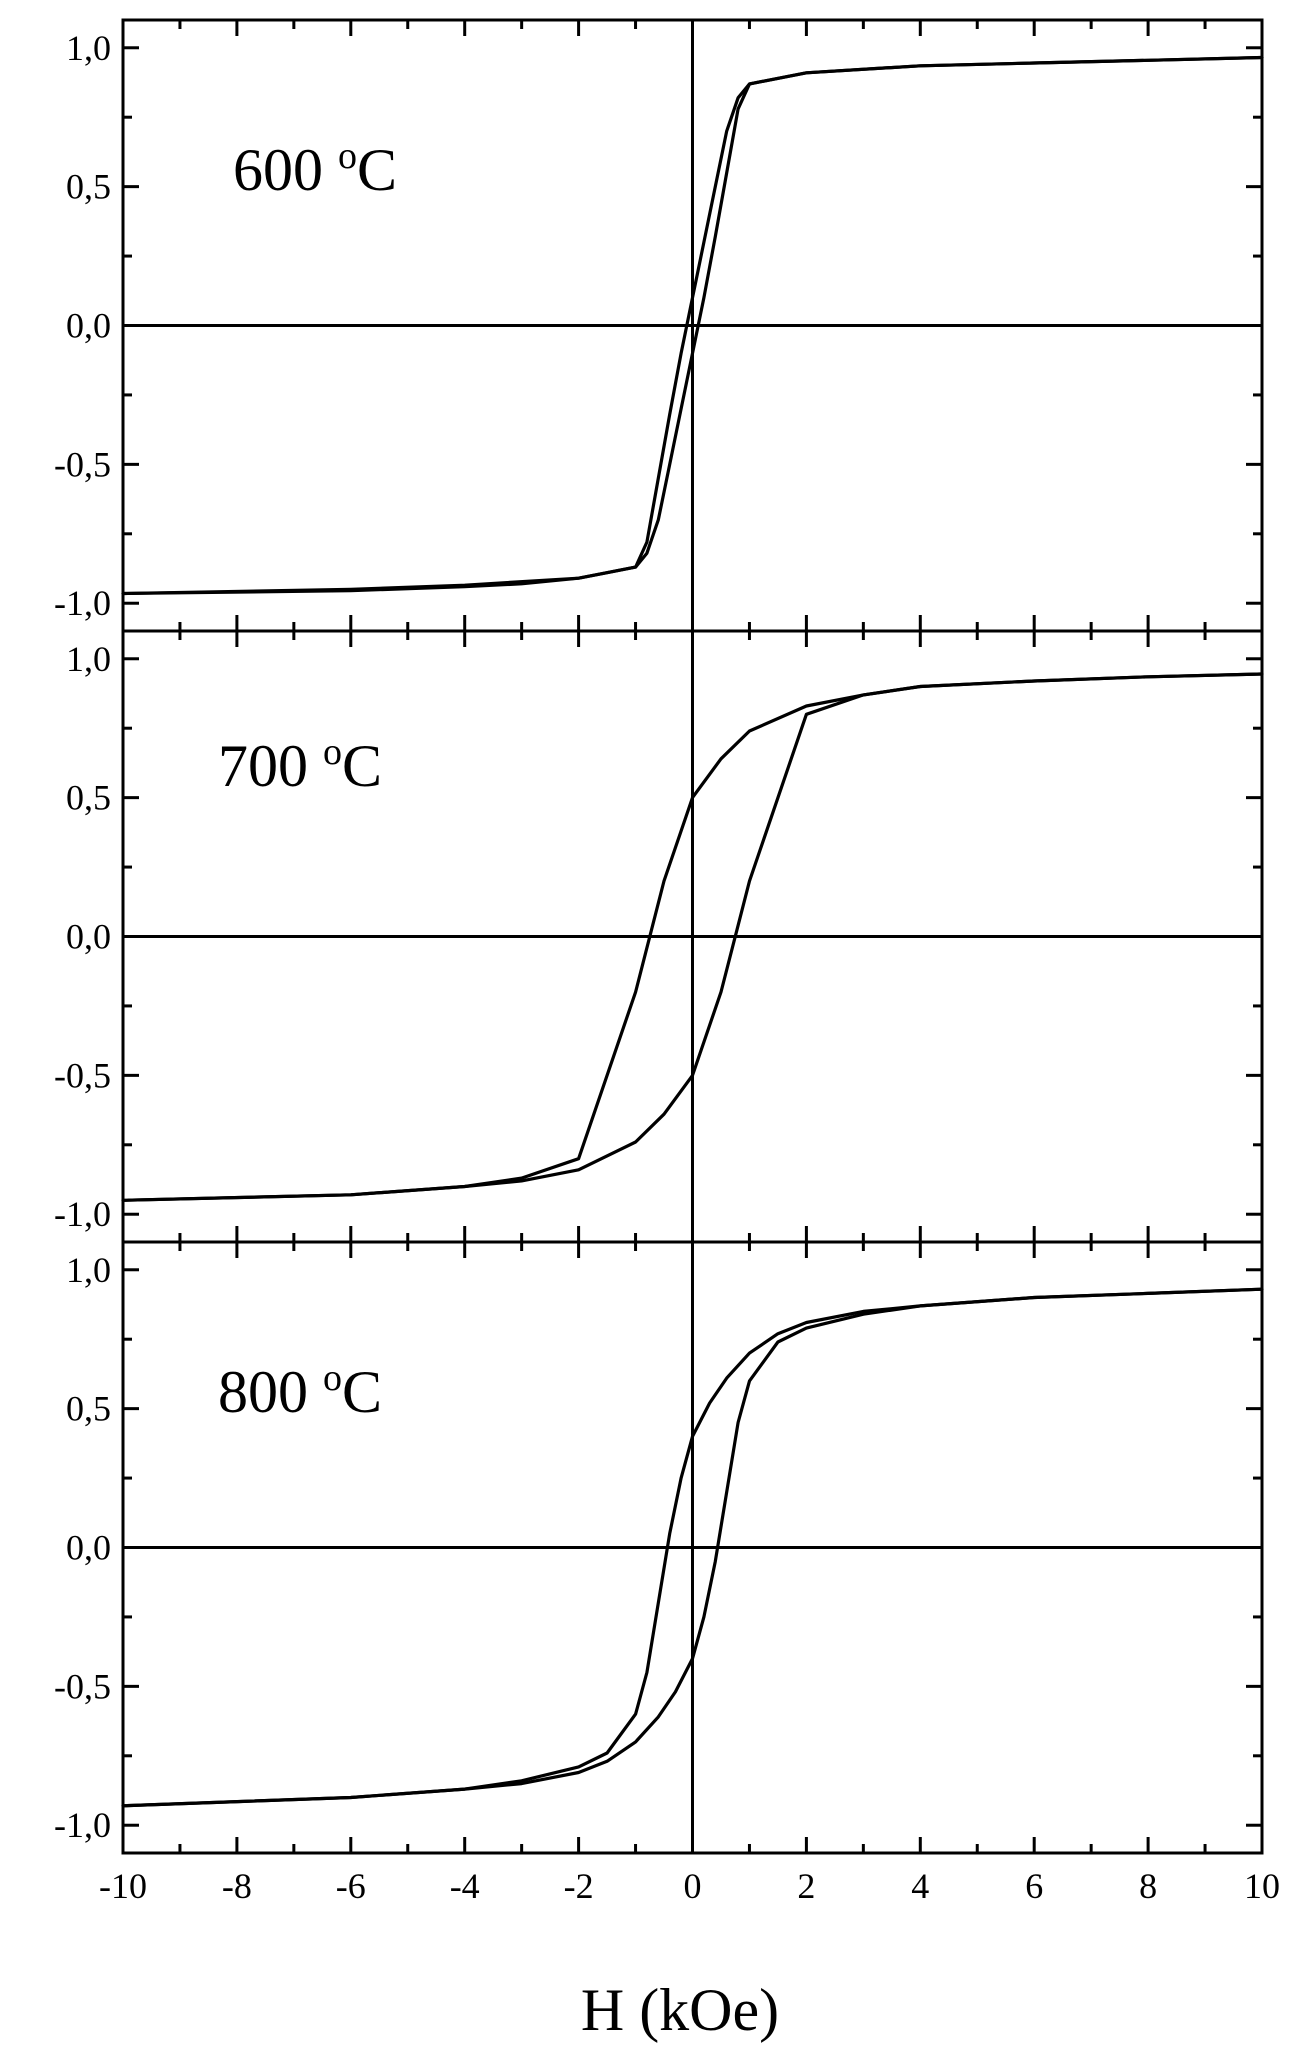 The height and width of the screenshot is (2046, 1307). What do you see at coordinates (123, 1886) in the screenshot?
I see `x-tick-label: -10` at bounding box center [123, 1886].